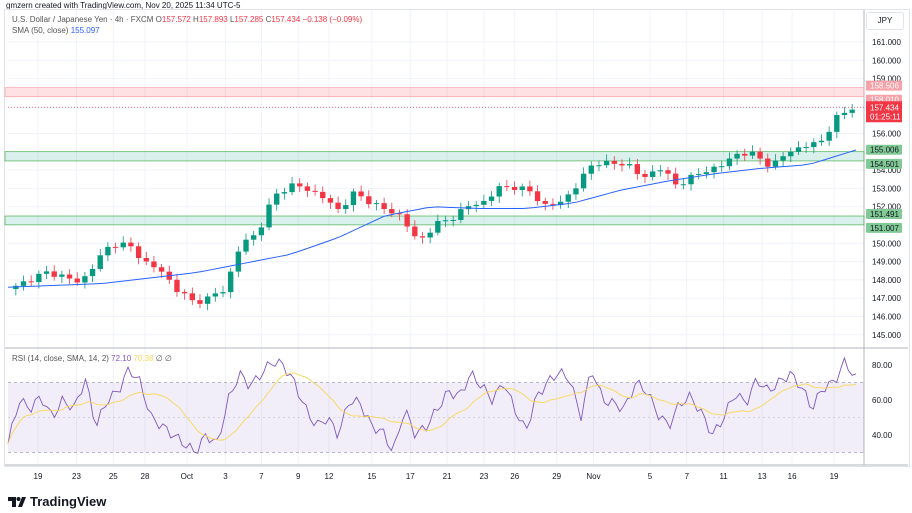 This screenshot has width=912, height=513. What do you see at coordinates (158, 19) in the screenshot?
I see `open-label: O` at bounding box center [158, 19].